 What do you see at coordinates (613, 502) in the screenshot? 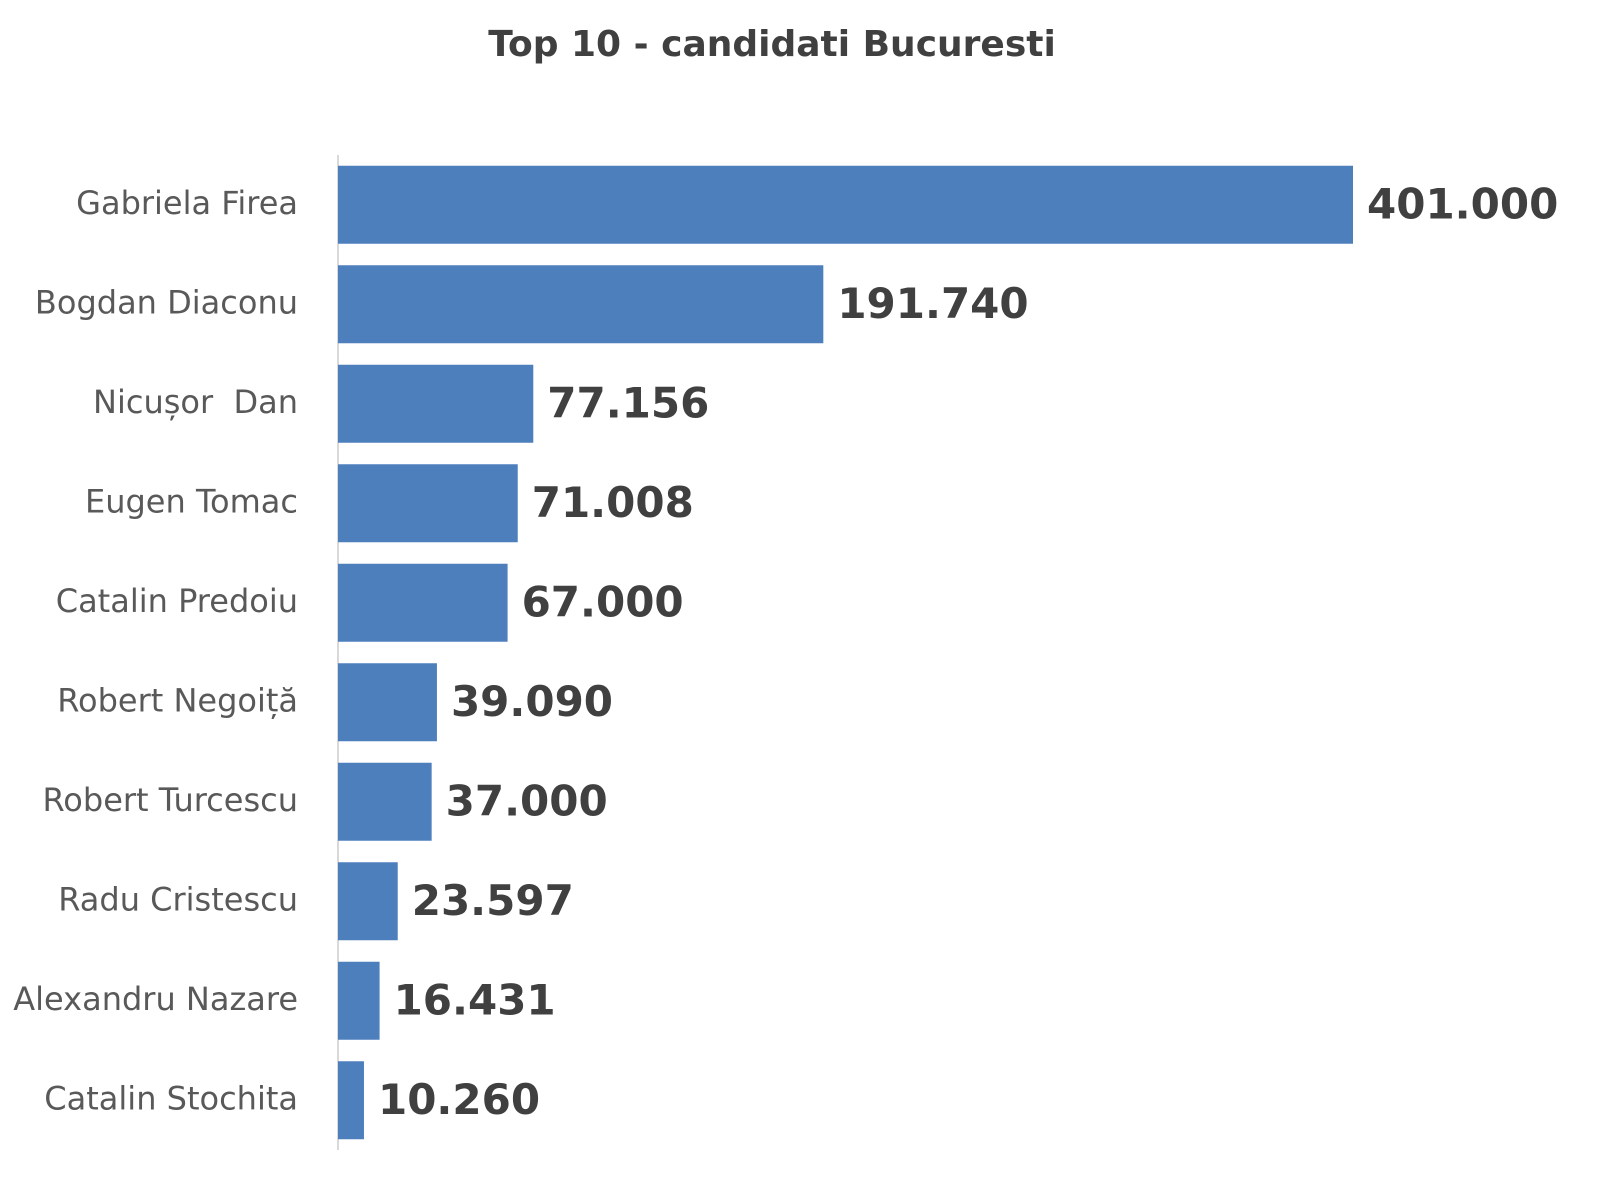
I see `value-label: 71.008` at bounding box center [613, 502].